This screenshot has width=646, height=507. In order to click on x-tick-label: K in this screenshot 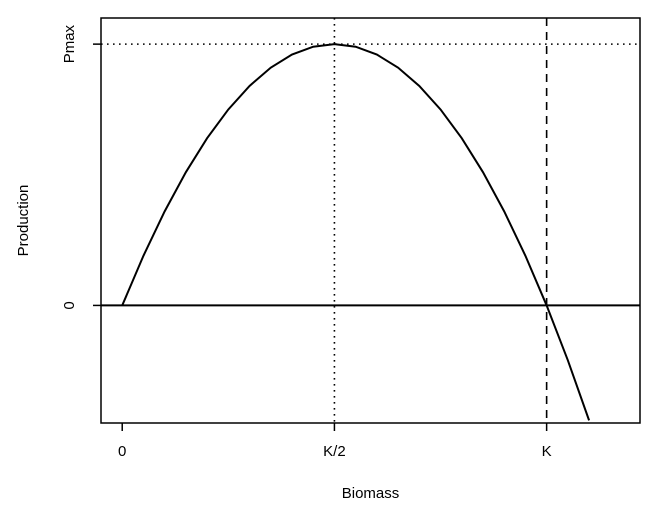, I will do `click(547, 451)`.